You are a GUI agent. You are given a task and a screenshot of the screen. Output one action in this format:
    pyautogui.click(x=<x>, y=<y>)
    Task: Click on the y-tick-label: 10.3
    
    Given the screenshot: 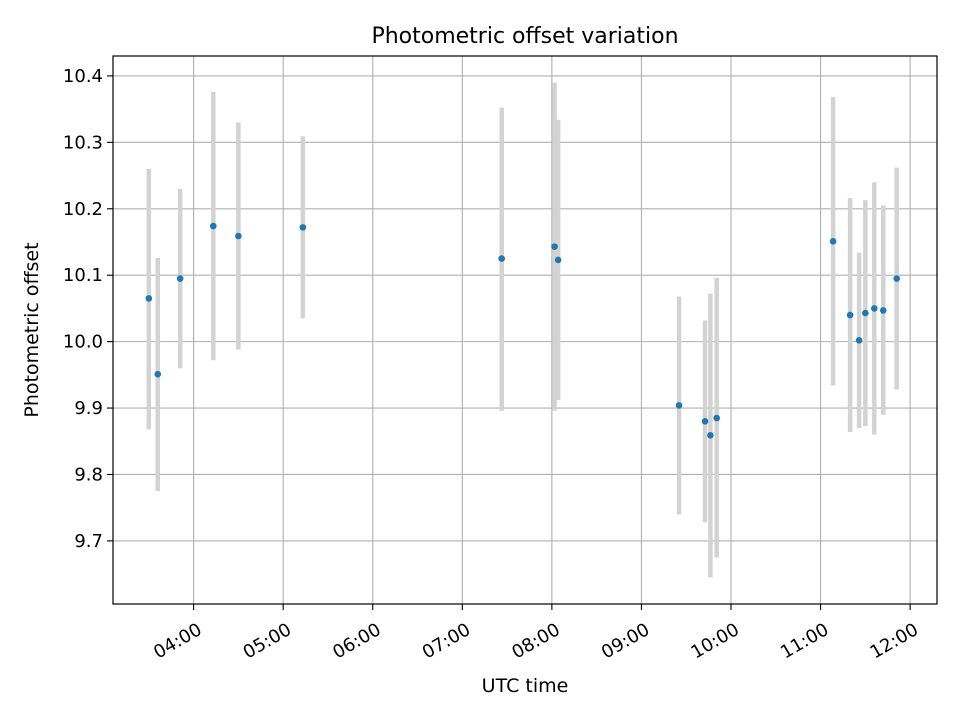 What is the action you would take?
    pyautogui.click(x=83, y=142)
    